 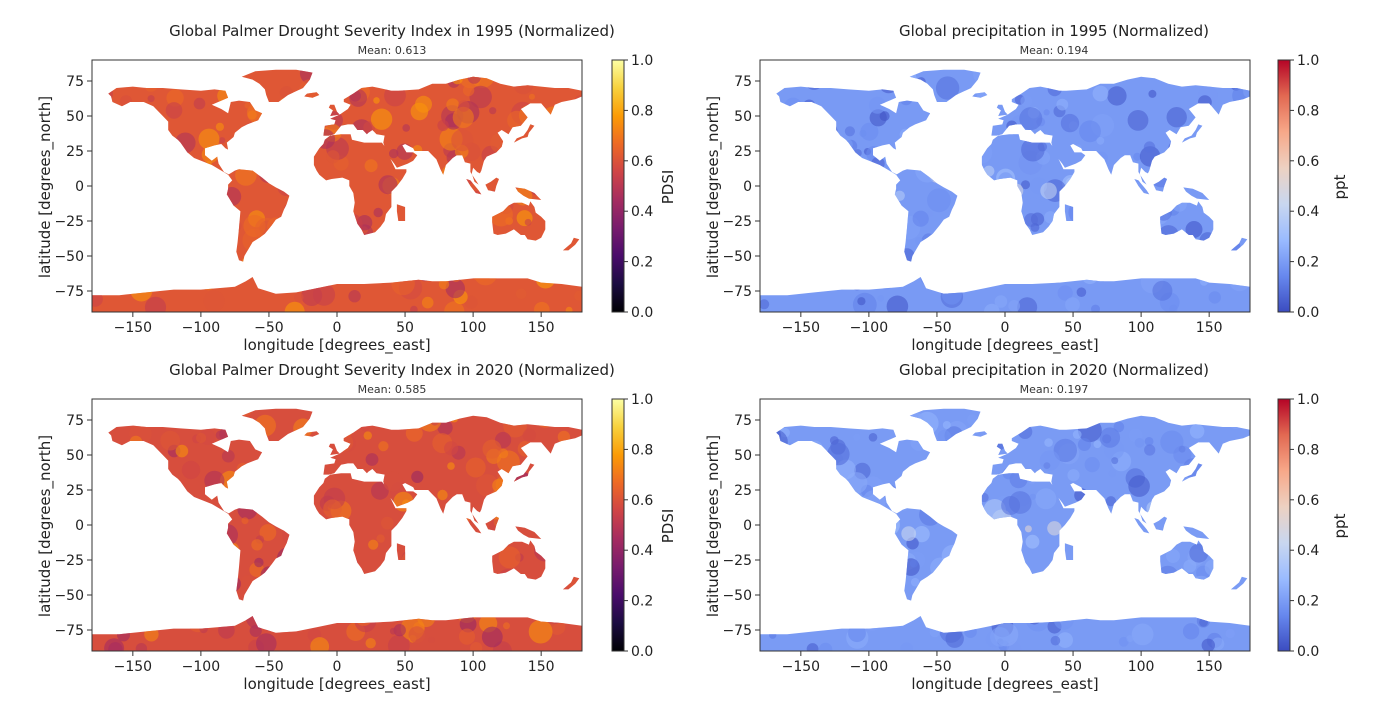 I want to click on colorbar-tick-label: 0.2, so click(x=642, y=602).